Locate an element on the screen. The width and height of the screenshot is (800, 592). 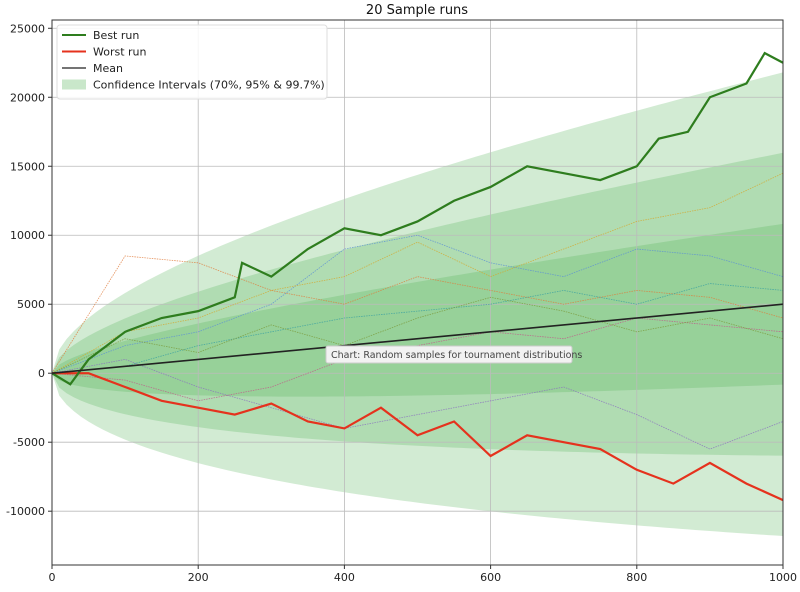
y-tick-label: 20000 is located at coordinates (27, 97).